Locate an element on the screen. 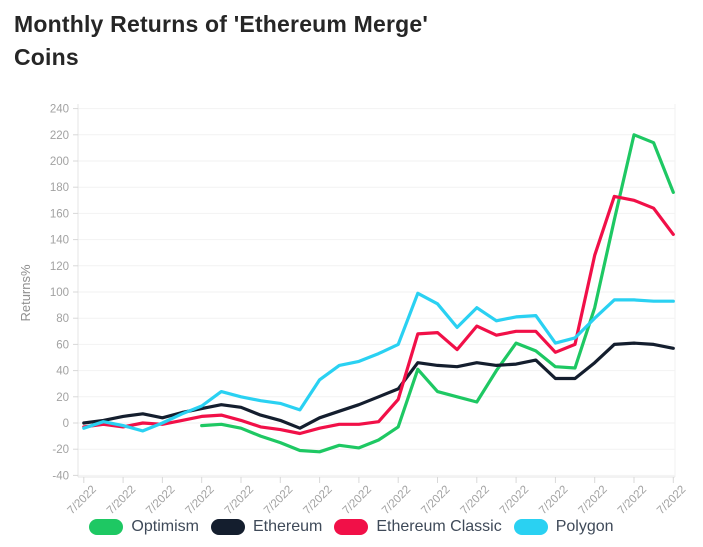  legend-item-polygon: Polygon is located at coordinates (563, 527).